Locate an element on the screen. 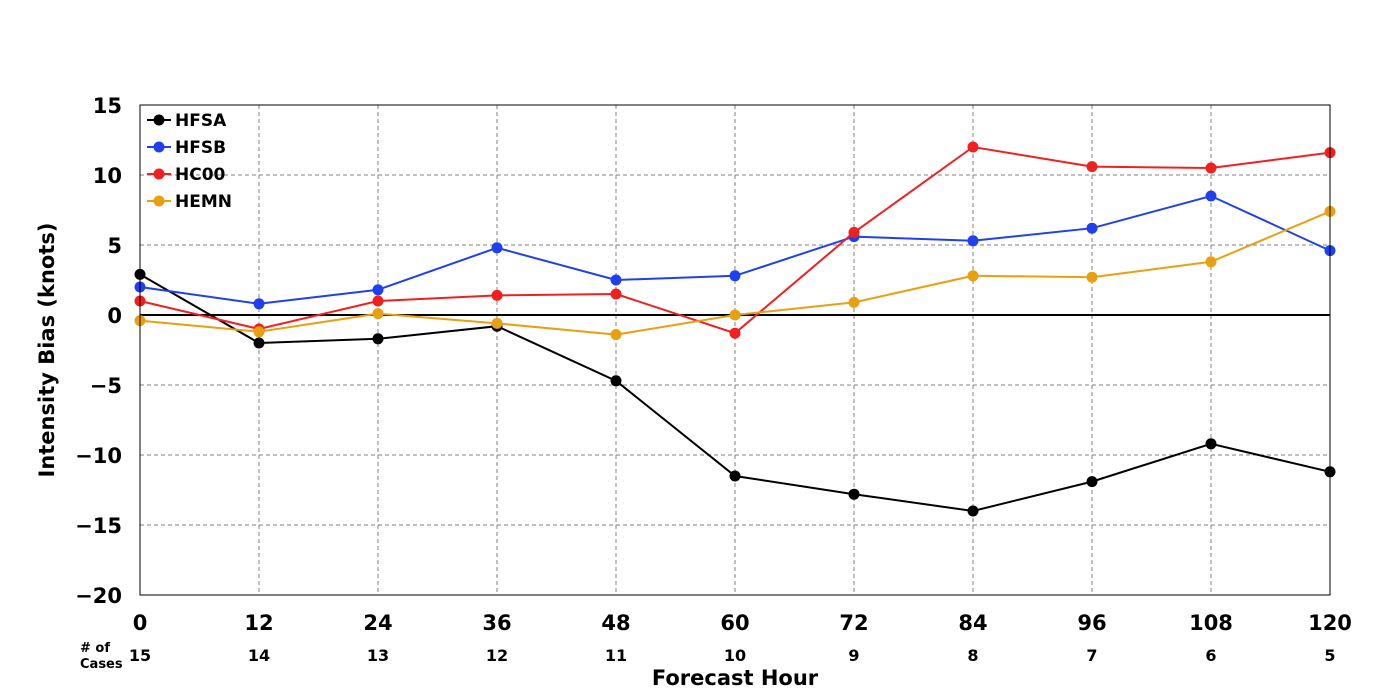 The width and height of the screenshot is (1400, 700). case-count: 5 is located at coordinates (1329, 655).